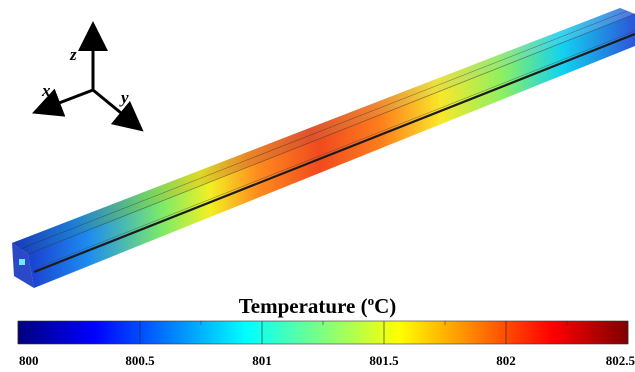 Image resolution: width=635 pixels, height=372 pixels. What do you see at coordinates (384, 360) in the screenshot?
I see `colorbar-tick-label: 801.5` at bounding box center [384, 360].